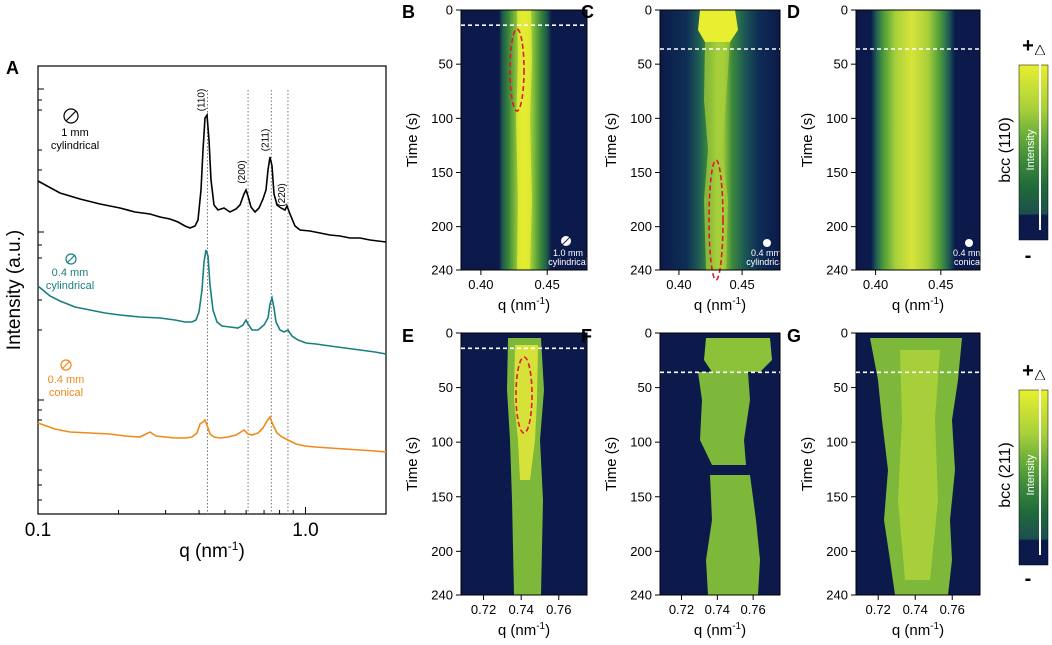 The height and width of the screenshot is (645, 1052). I want to click on legend-label-line1: 0.4 mm, so click(70, 273).